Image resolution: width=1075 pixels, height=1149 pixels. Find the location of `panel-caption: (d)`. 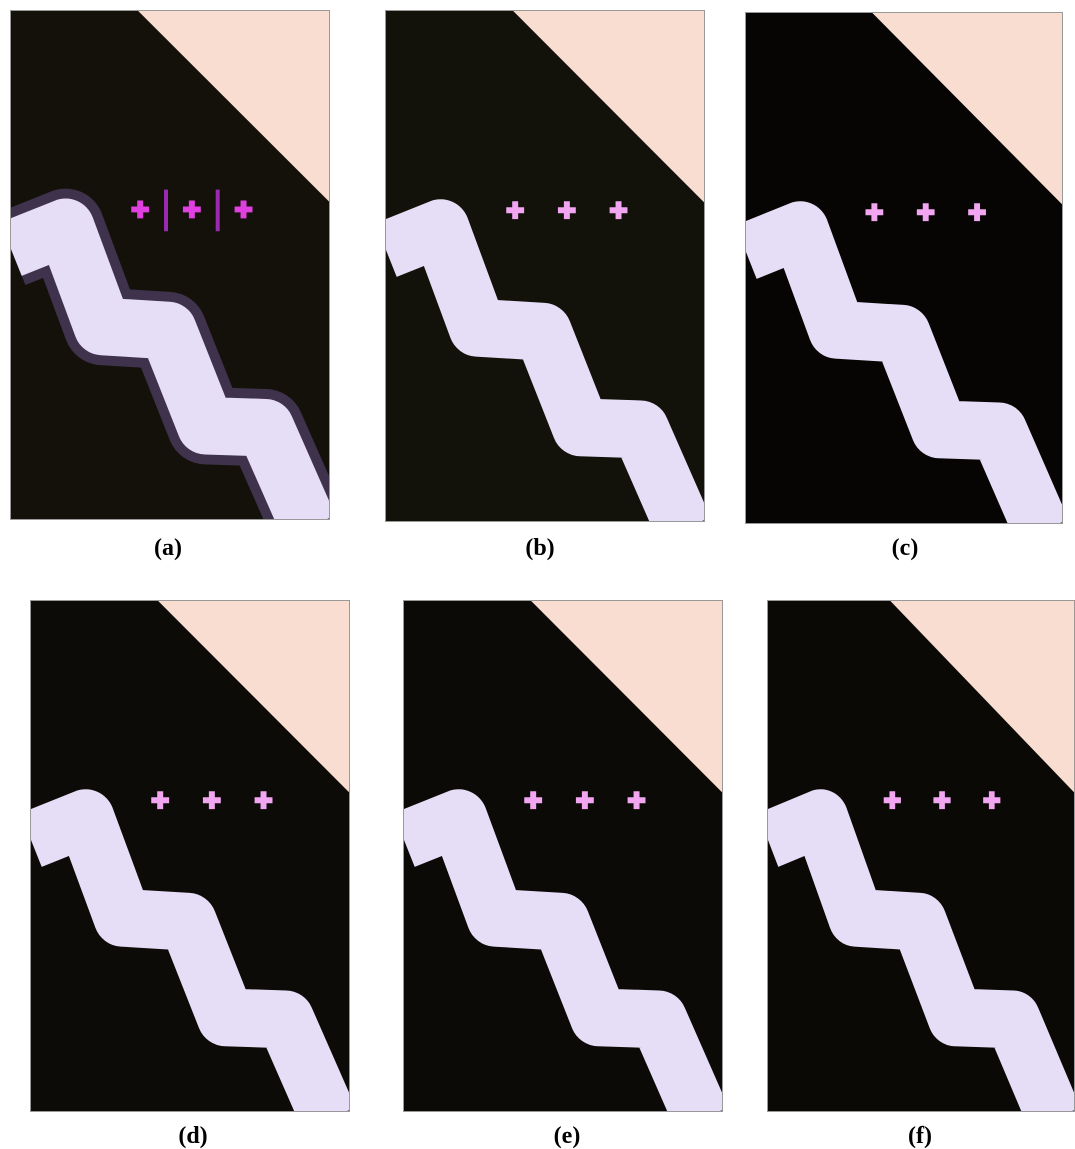

panel-caption: (d) is located at coordinates (193, 1136).